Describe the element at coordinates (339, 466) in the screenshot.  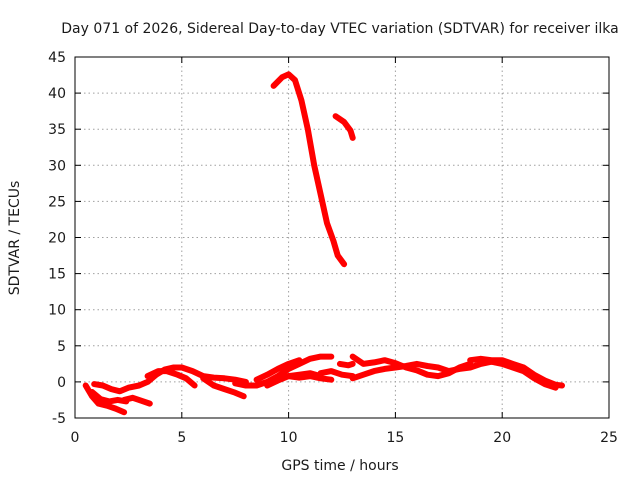
I see `x-axis-label: GPS time / hours` at that location.